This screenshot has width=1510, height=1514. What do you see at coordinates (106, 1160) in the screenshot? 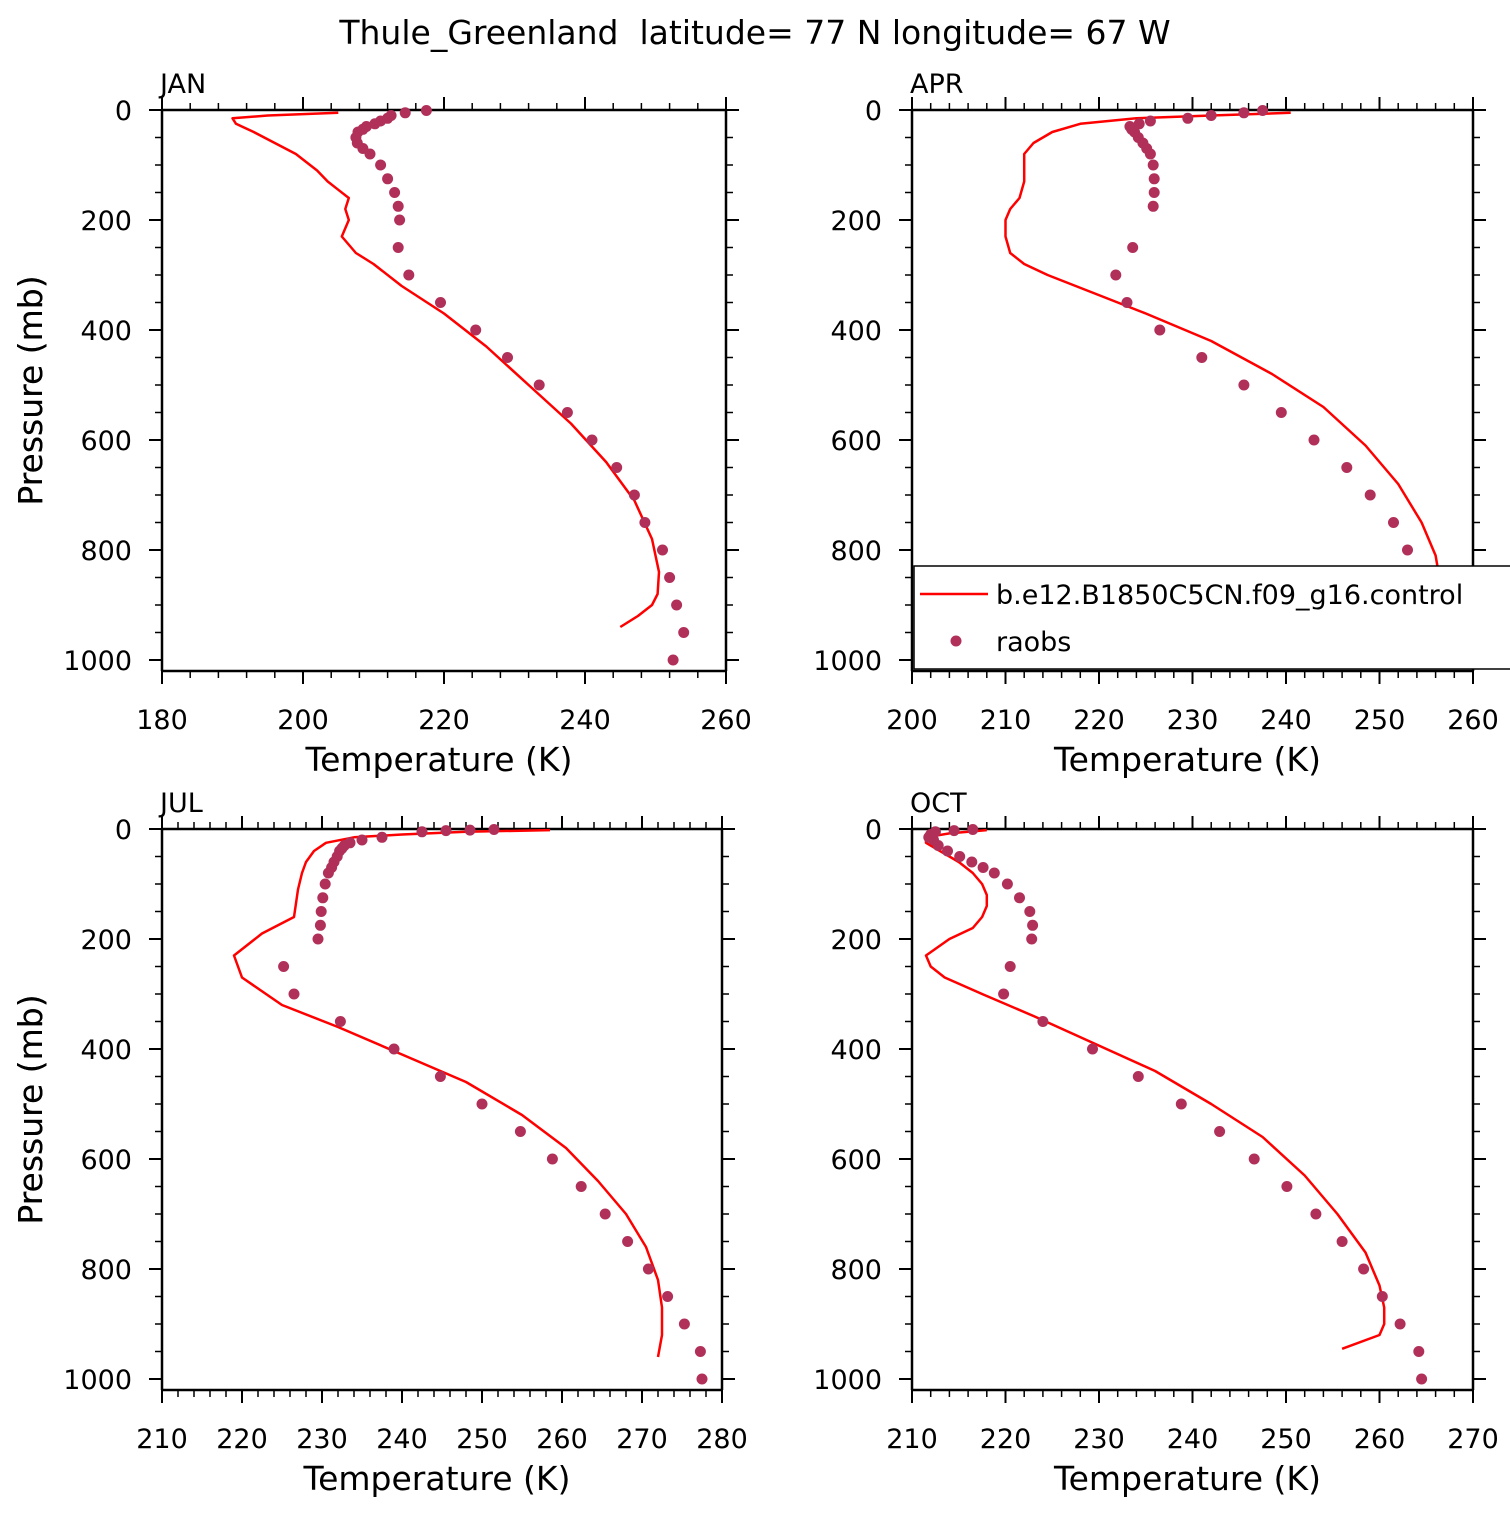
I see `y-tick-label: 600` at bounding box center [106, 1160].